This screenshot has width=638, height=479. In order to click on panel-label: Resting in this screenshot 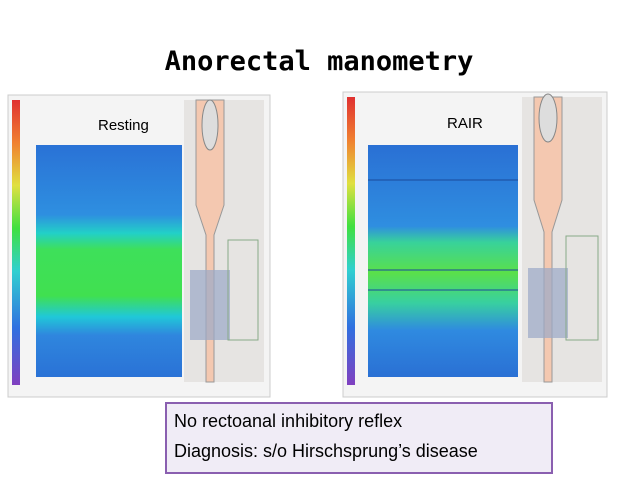, I will do `click(123, 125)`.